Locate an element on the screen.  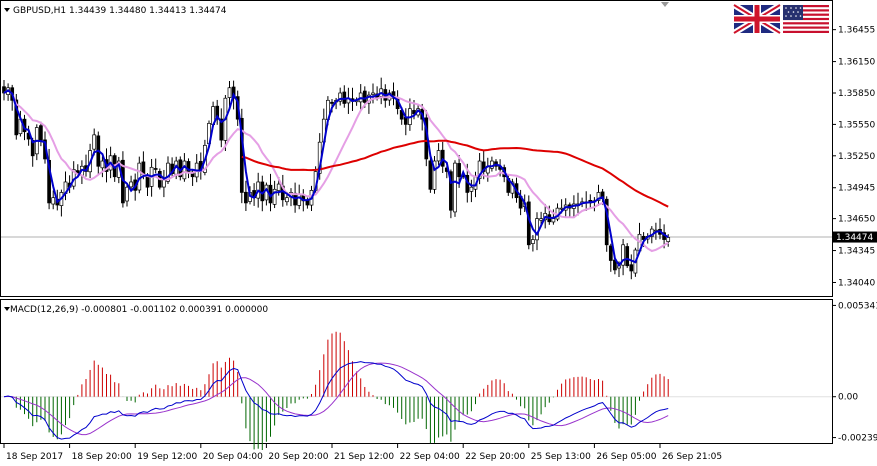
current-price-tag is located at coordinates (855, 237).